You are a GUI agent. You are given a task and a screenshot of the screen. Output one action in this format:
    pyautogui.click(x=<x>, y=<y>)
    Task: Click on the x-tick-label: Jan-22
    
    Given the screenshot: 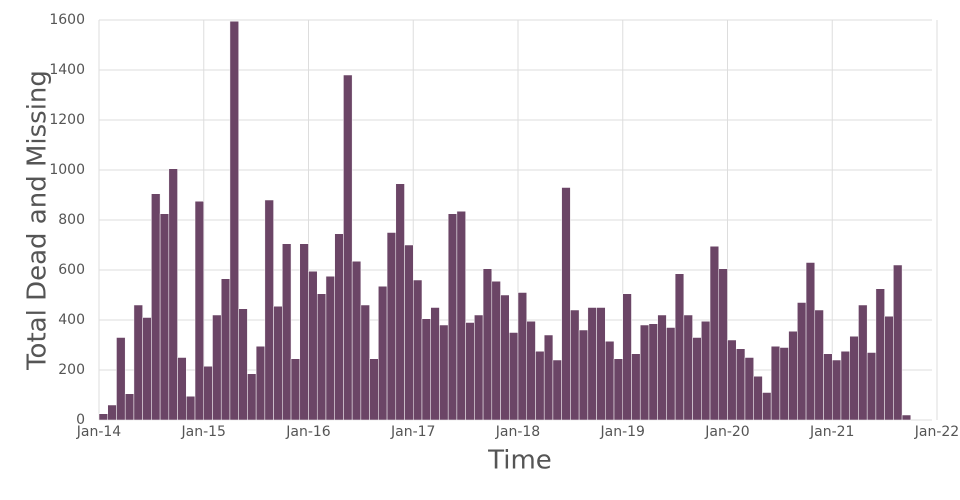 What is the action you would take?
    pyautogui.click(x=936, y=432)
    